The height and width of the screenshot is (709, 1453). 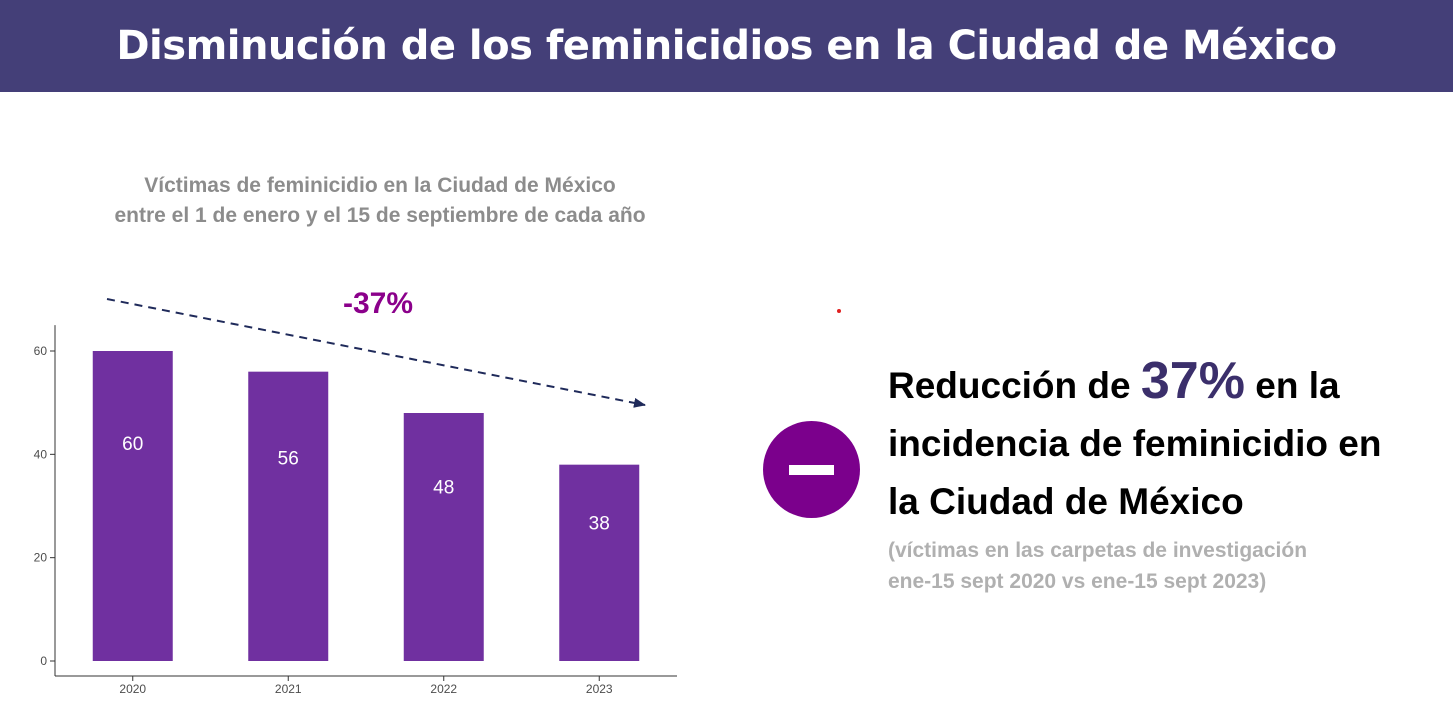 What do you see at coordinates (1297, 385) in the screenshot?
I see `headline-post: en la` at bounding box center [1297, 385].